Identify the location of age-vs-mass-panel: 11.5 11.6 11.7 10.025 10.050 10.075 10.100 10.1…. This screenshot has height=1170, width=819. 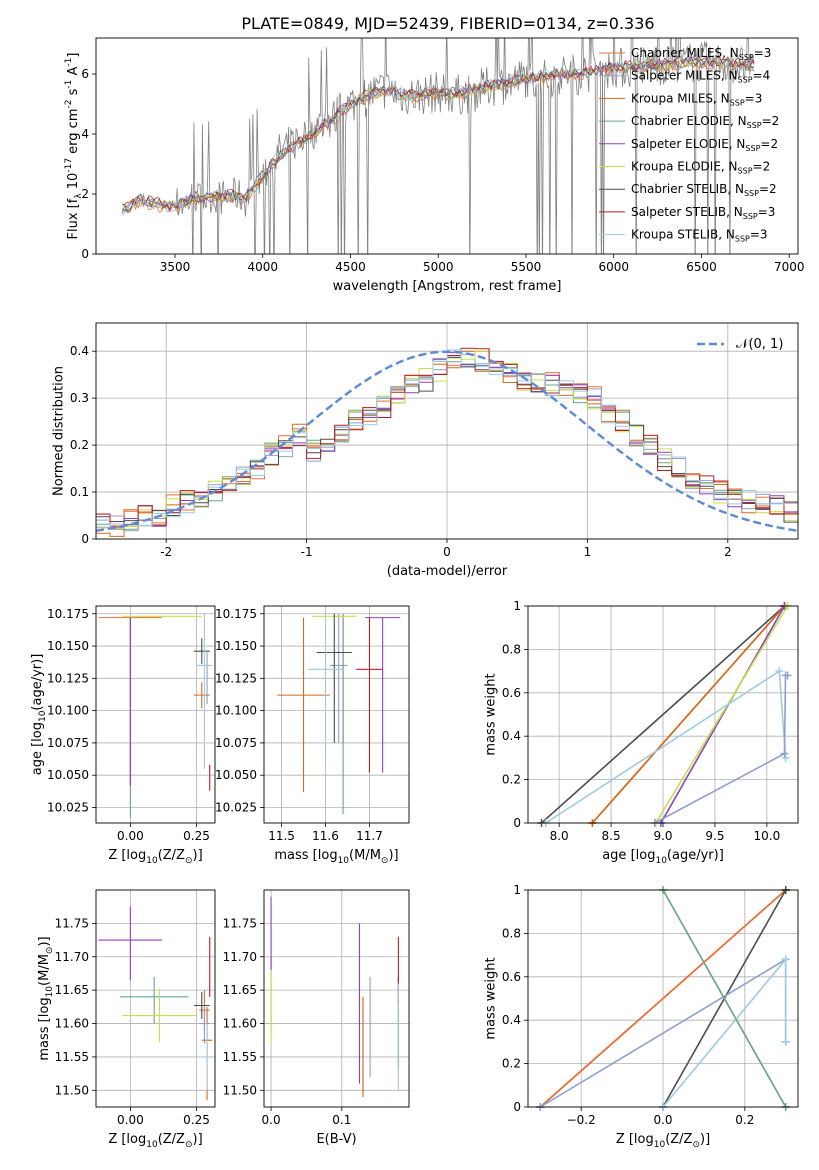
(312, 735).